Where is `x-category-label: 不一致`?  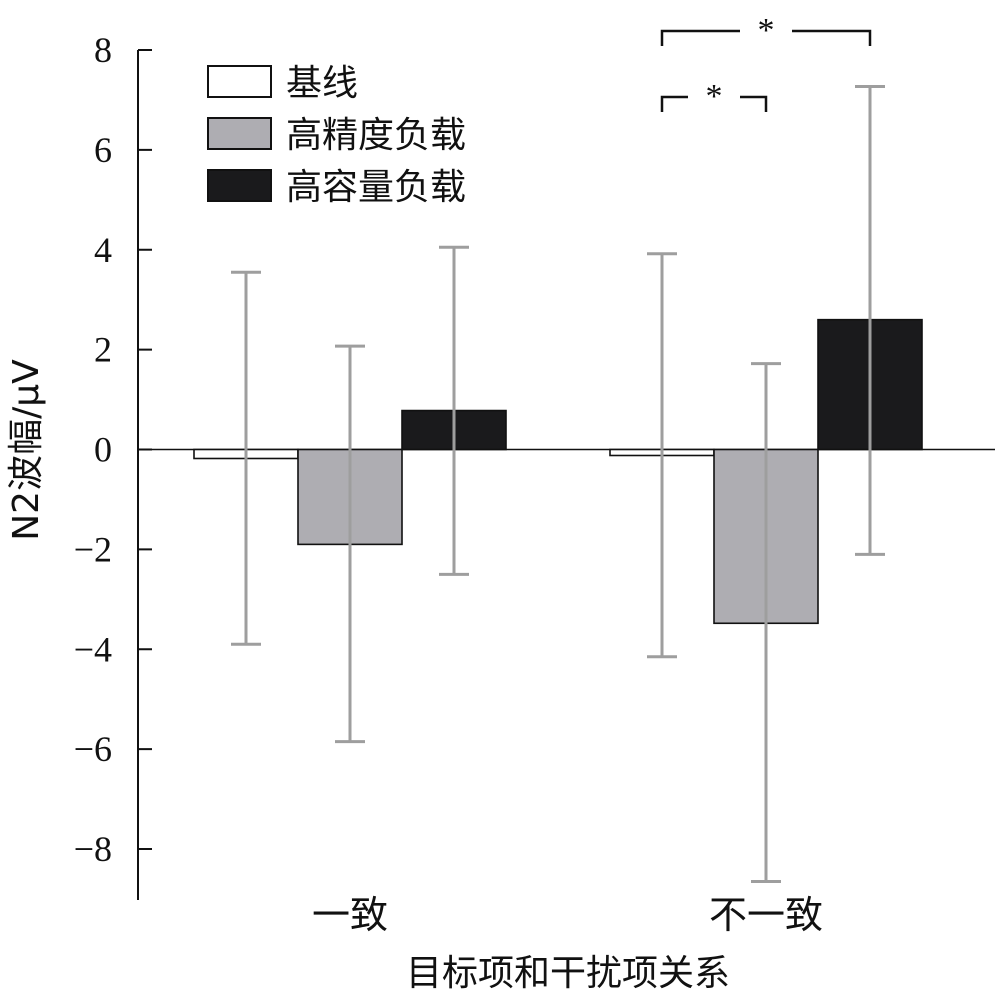
x-category-label: 不一致 is located at coordinates (766, 915).